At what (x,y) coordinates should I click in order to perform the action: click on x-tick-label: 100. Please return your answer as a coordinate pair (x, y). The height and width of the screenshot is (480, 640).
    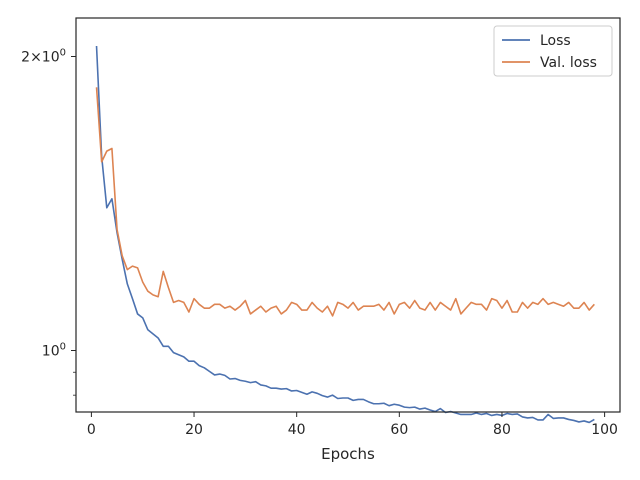
    Looking at the image, I should click on (604, 430).